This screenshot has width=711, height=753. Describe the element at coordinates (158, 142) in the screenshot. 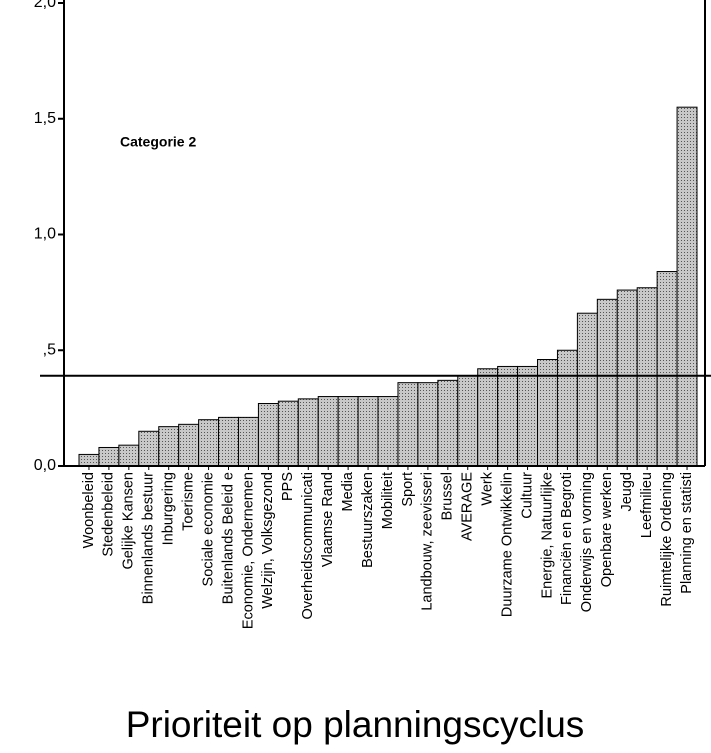

I see `annotation: Categorie 2` at that location.